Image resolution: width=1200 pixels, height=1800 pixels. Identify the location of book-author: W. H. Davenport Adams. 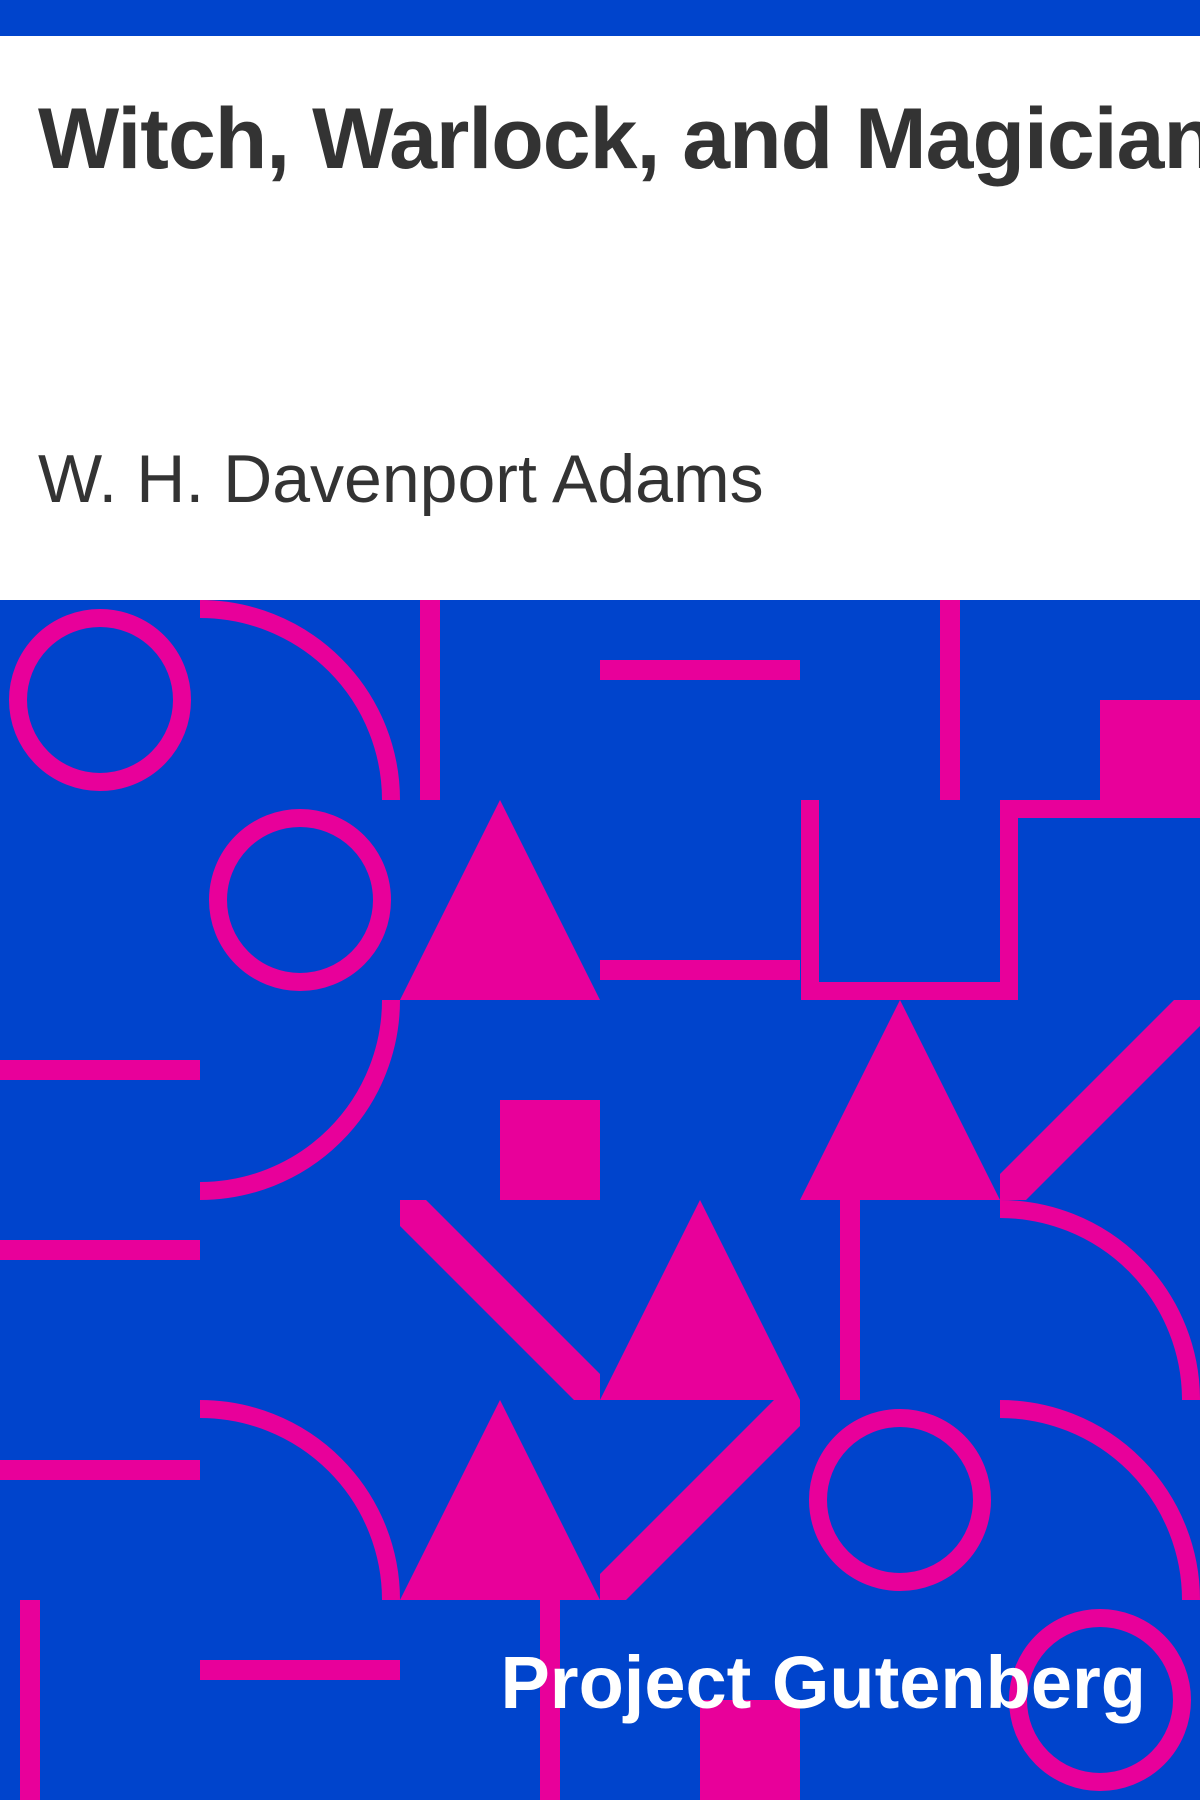
(401, 479).